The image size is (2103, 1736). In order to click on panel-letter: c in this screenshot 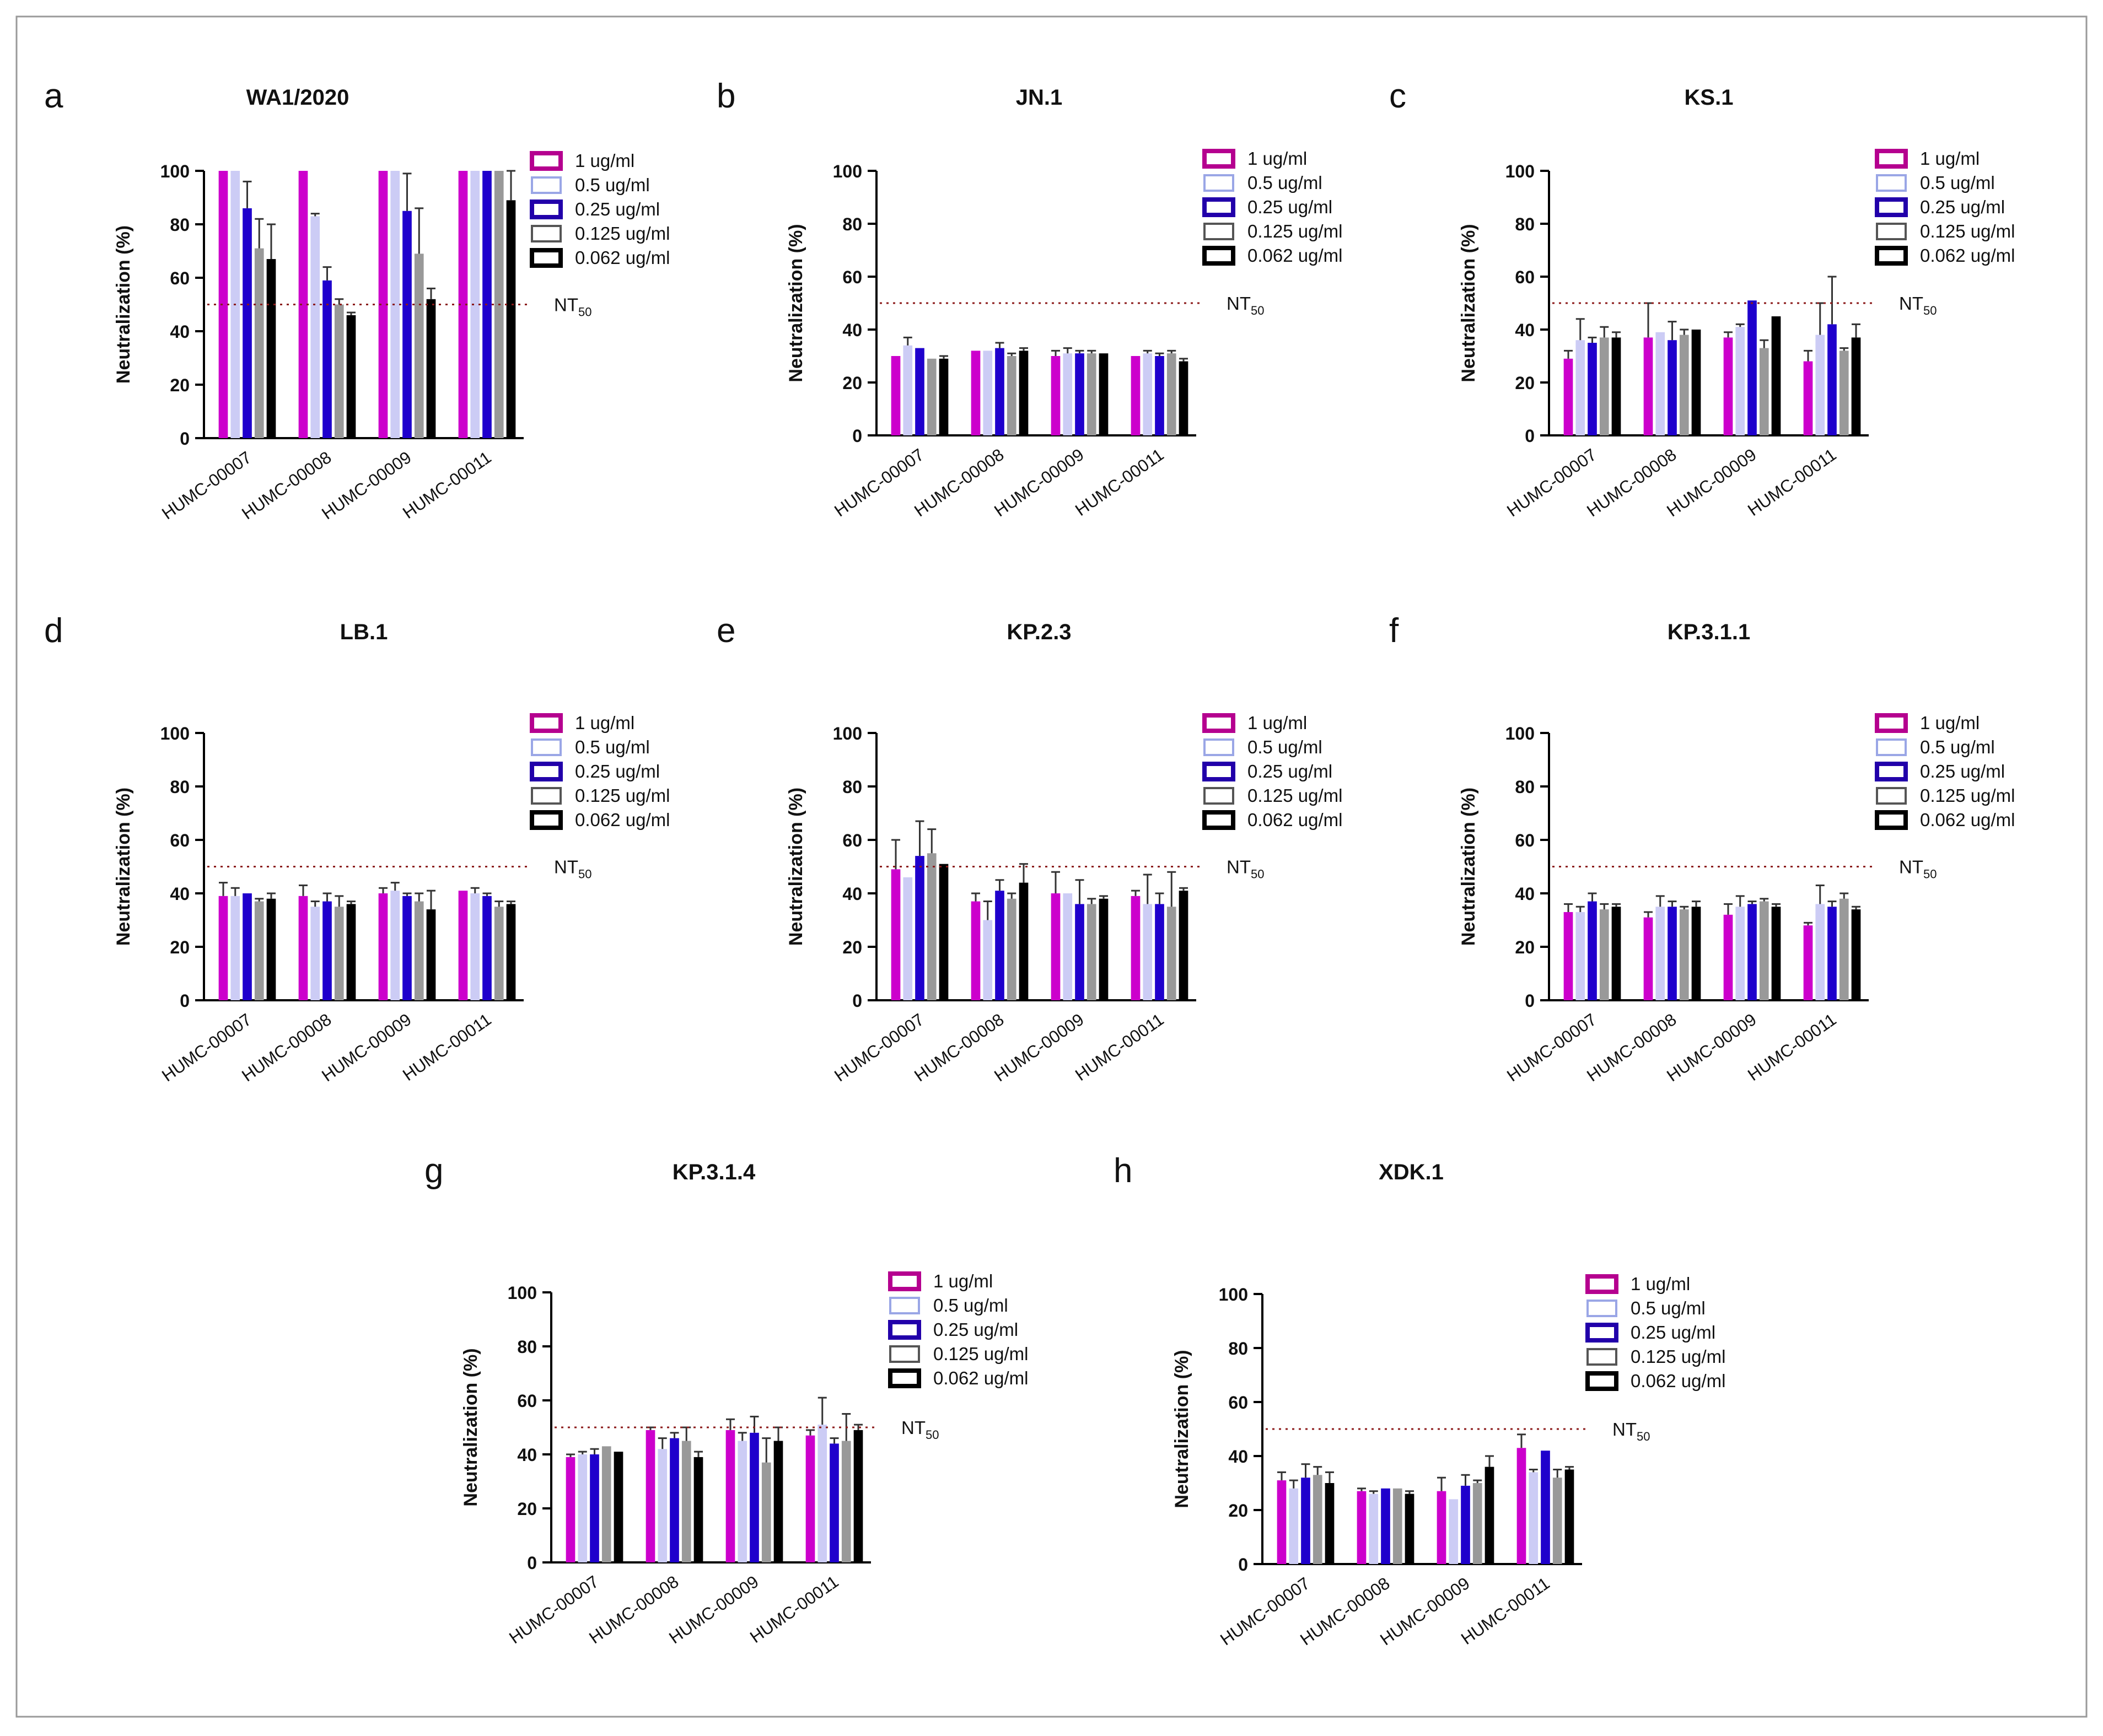, I will do `click(1397, 96)`.